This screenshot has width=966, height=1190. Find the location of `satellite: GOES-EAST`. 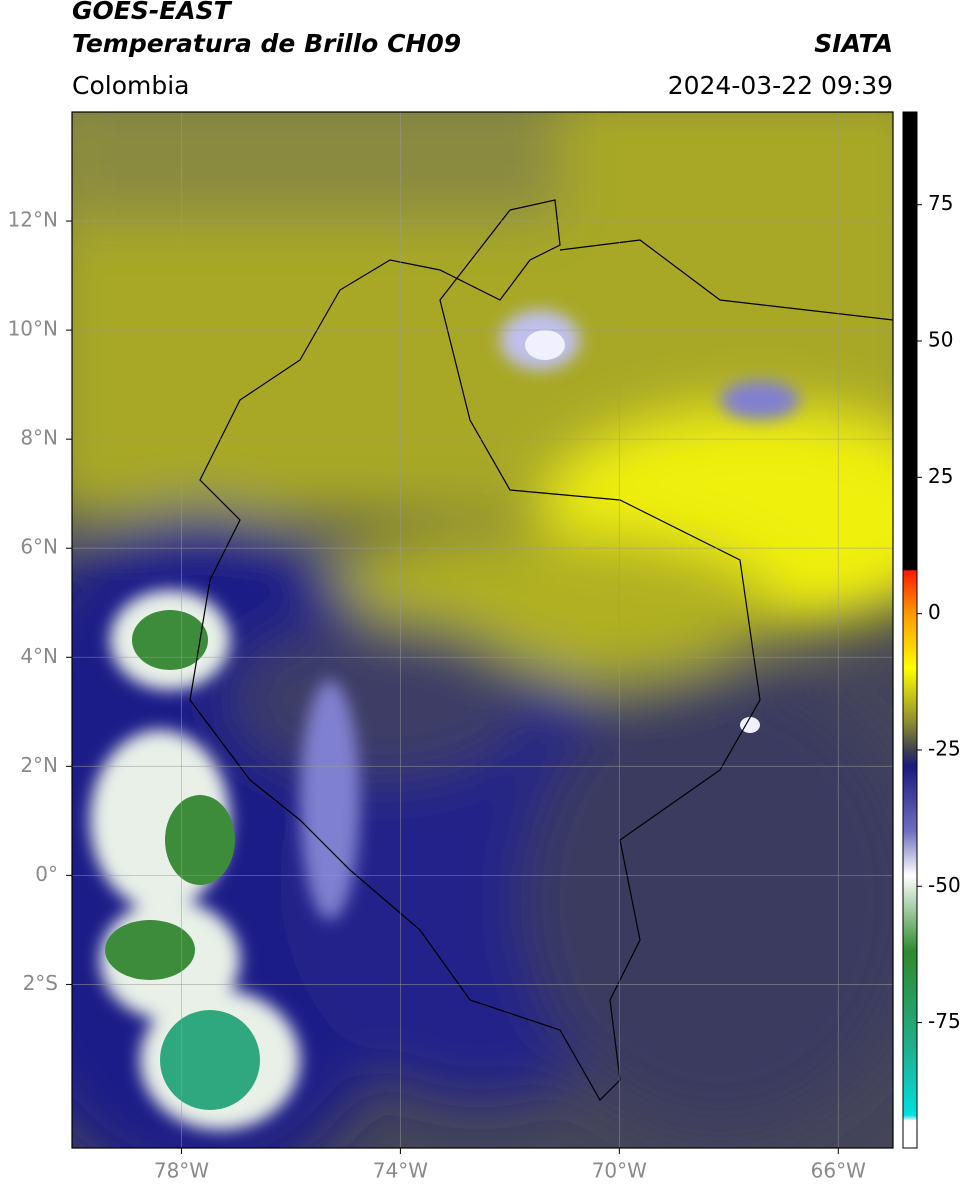

satellite: GOES-EAST is located at coordinates (152, 12).